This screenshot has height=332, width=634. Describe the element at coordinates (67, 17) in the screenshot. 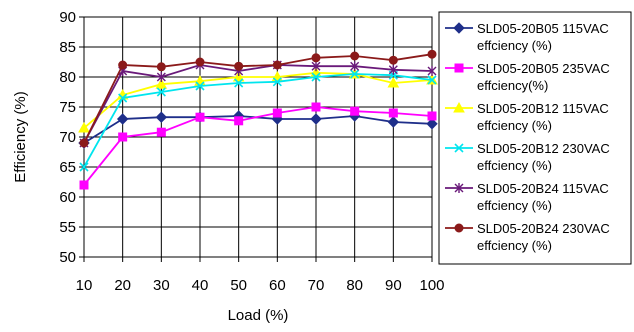

I see `y-tick-label: 90` at that location.